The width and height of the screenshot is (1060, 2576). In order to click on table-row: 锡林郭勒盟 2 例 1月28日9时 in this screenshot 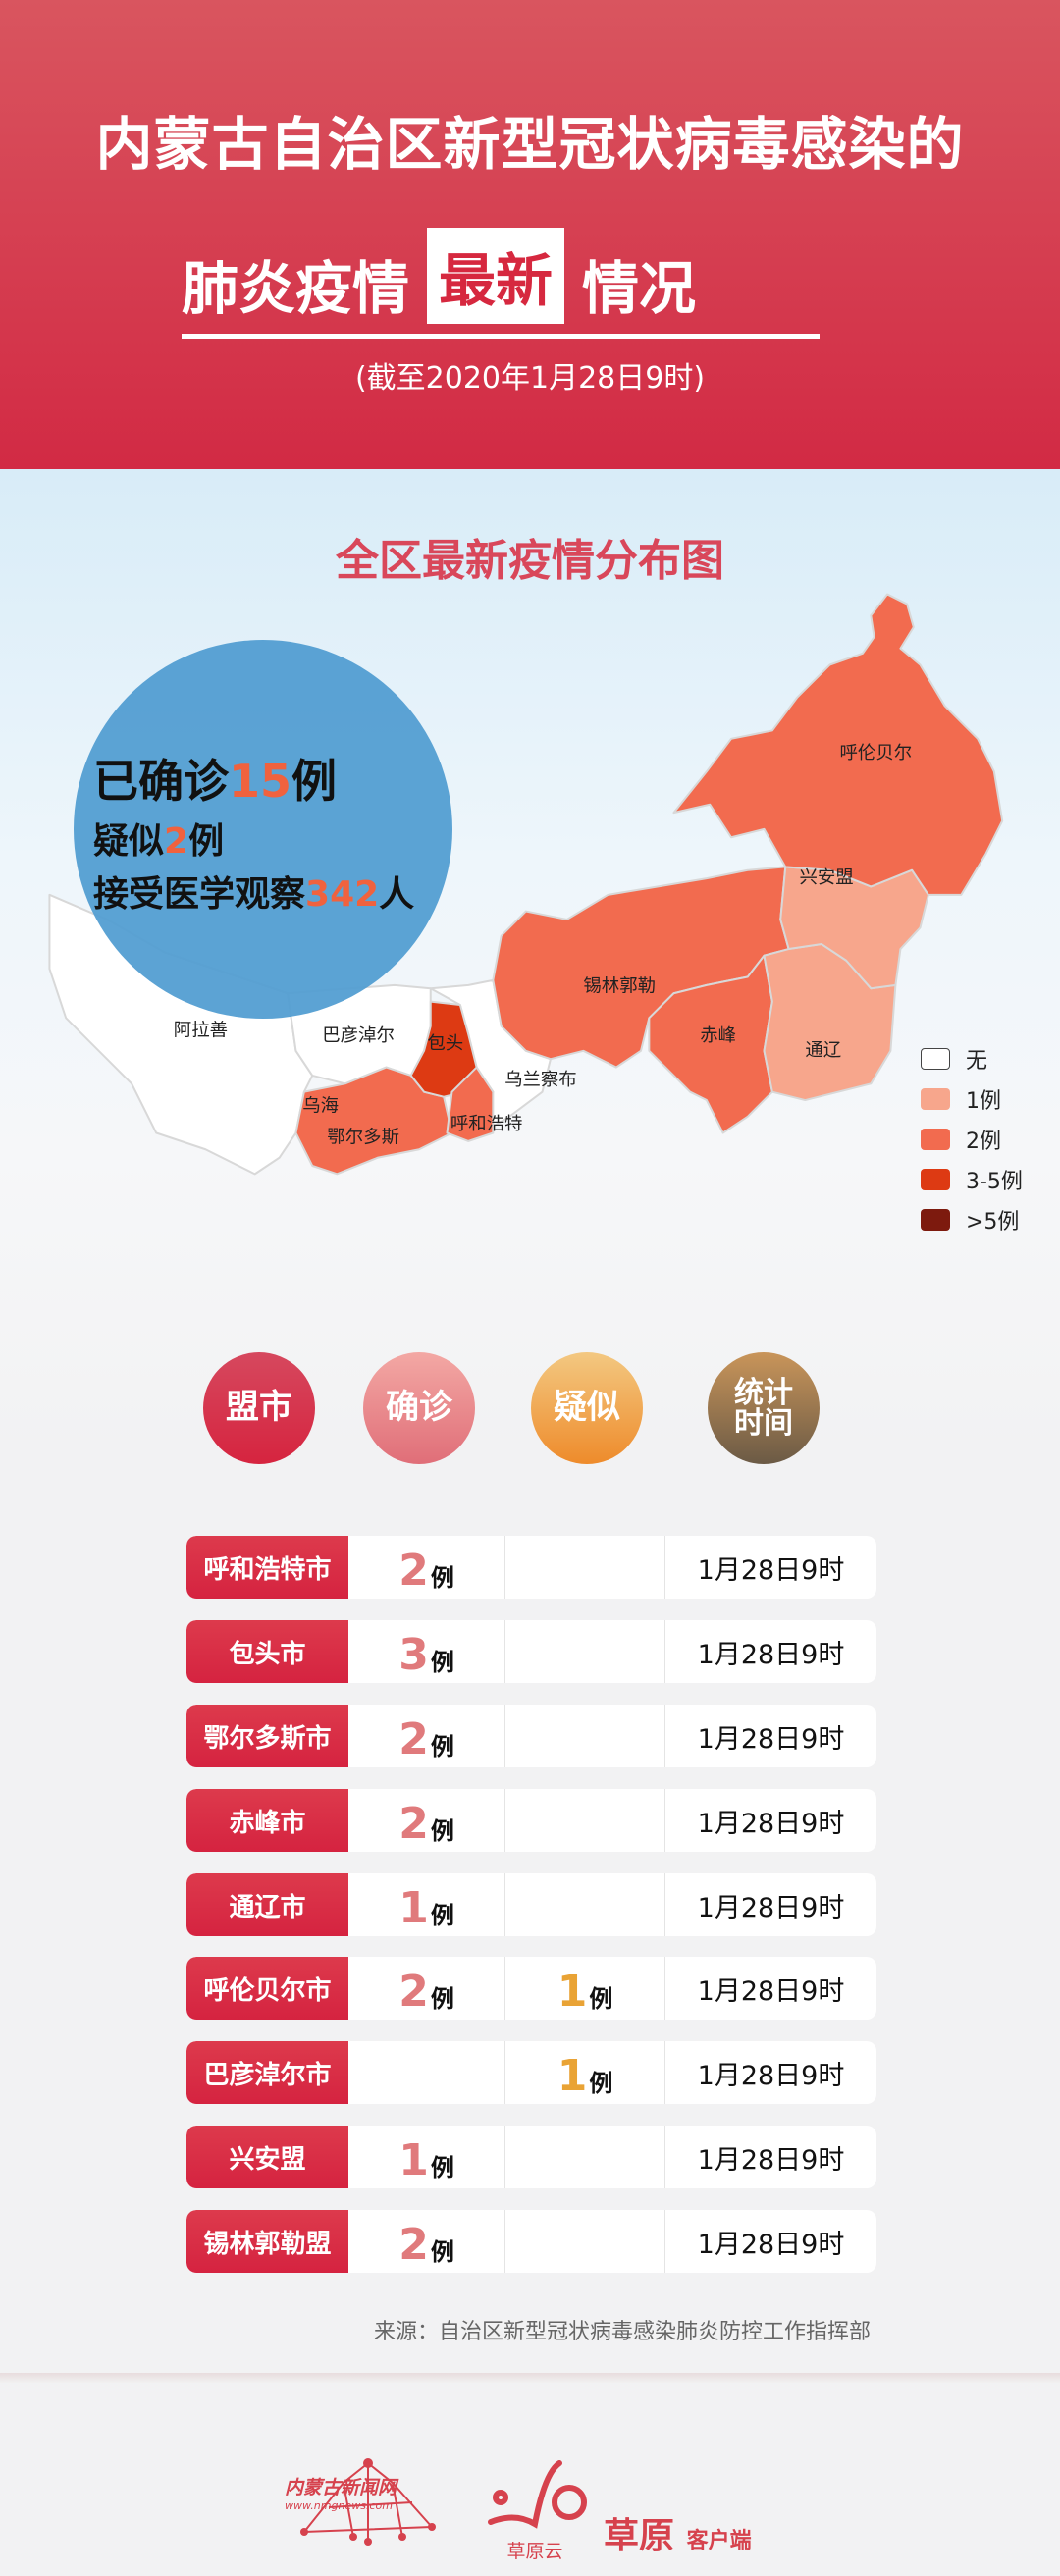, I will do `click(531, 2241)`.